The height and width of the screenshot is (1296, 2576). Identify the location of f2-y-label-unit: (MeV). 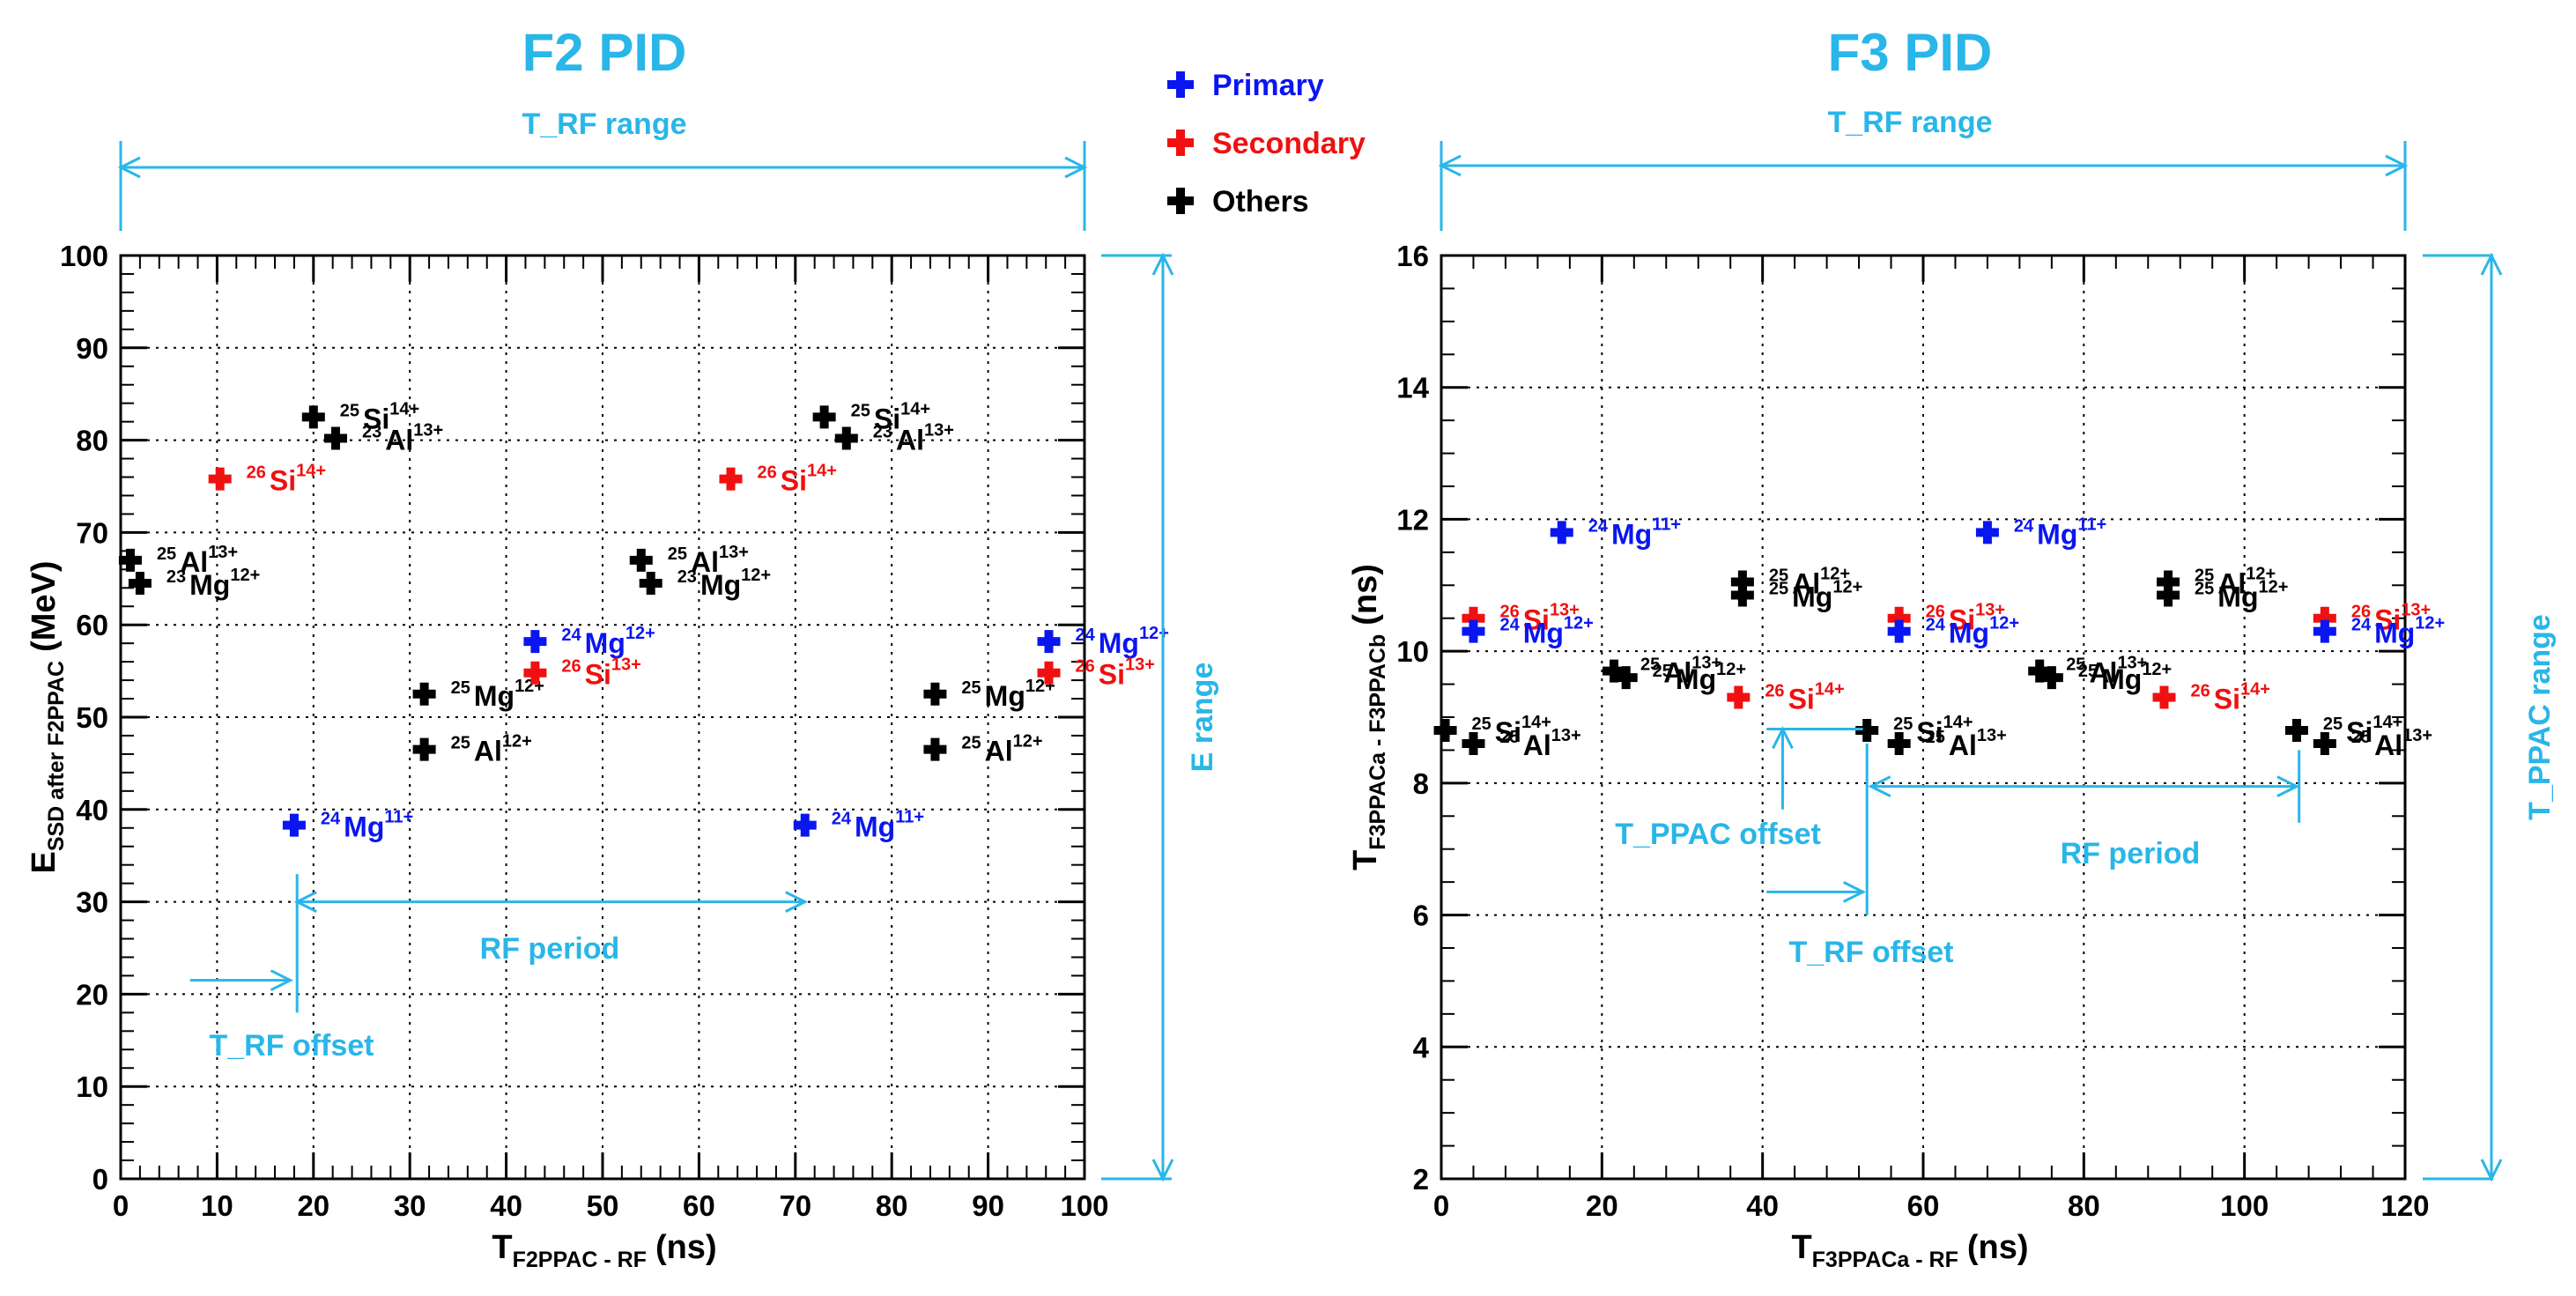
(44, 605).